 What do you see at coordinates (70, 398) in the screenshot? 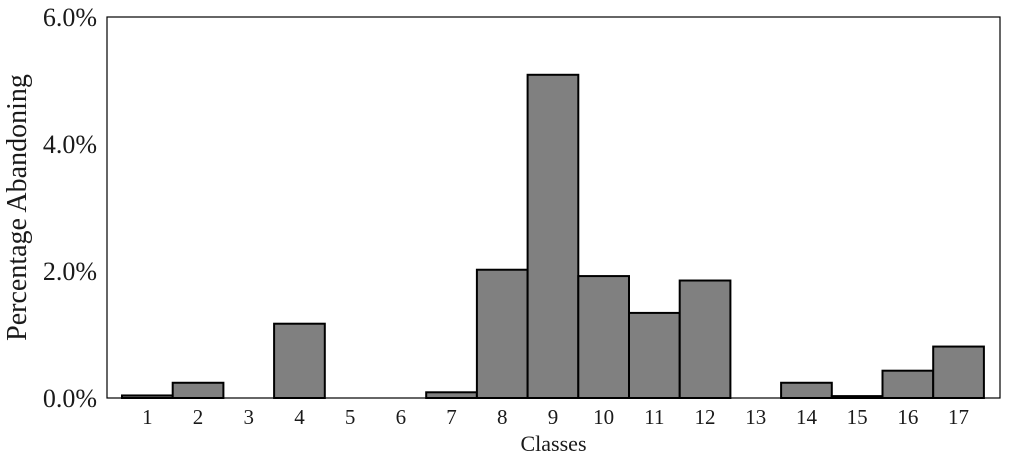
I see `y-tick-label-0: 0.0%` at bounding box center [70, 398].